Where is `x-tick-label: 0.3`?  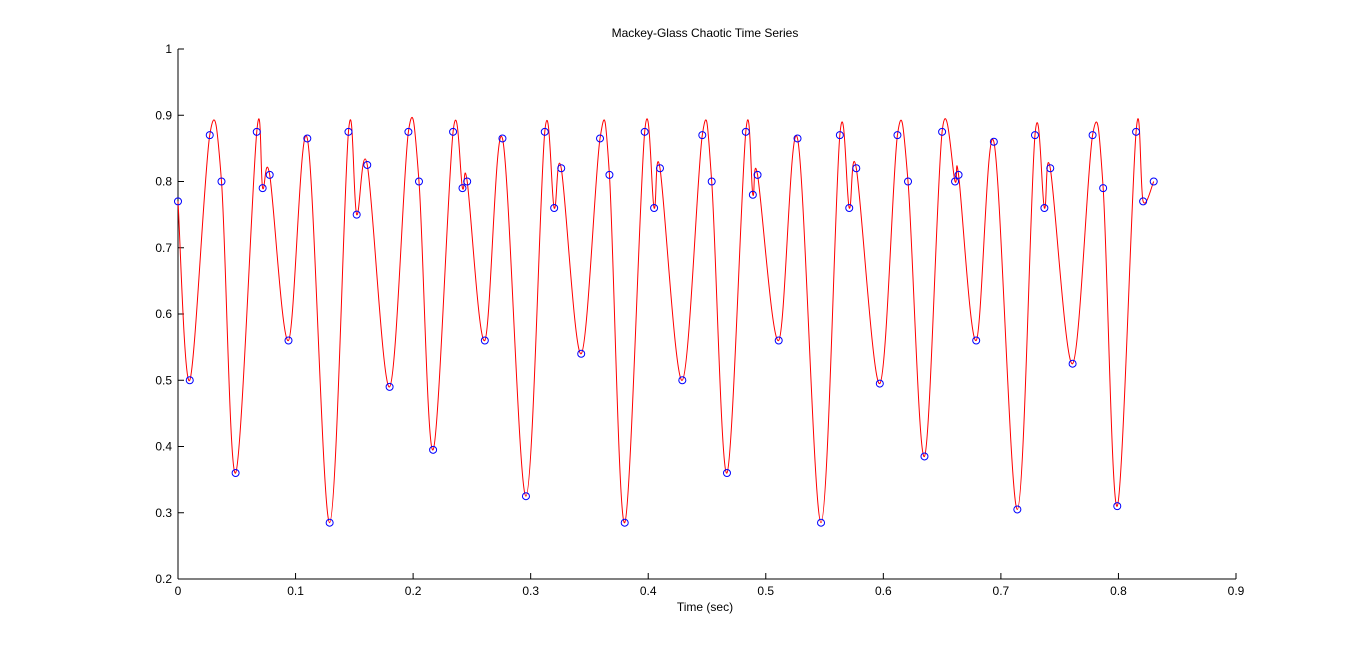
x-tick-label: 0.3 is located at coordinates (530, 591).